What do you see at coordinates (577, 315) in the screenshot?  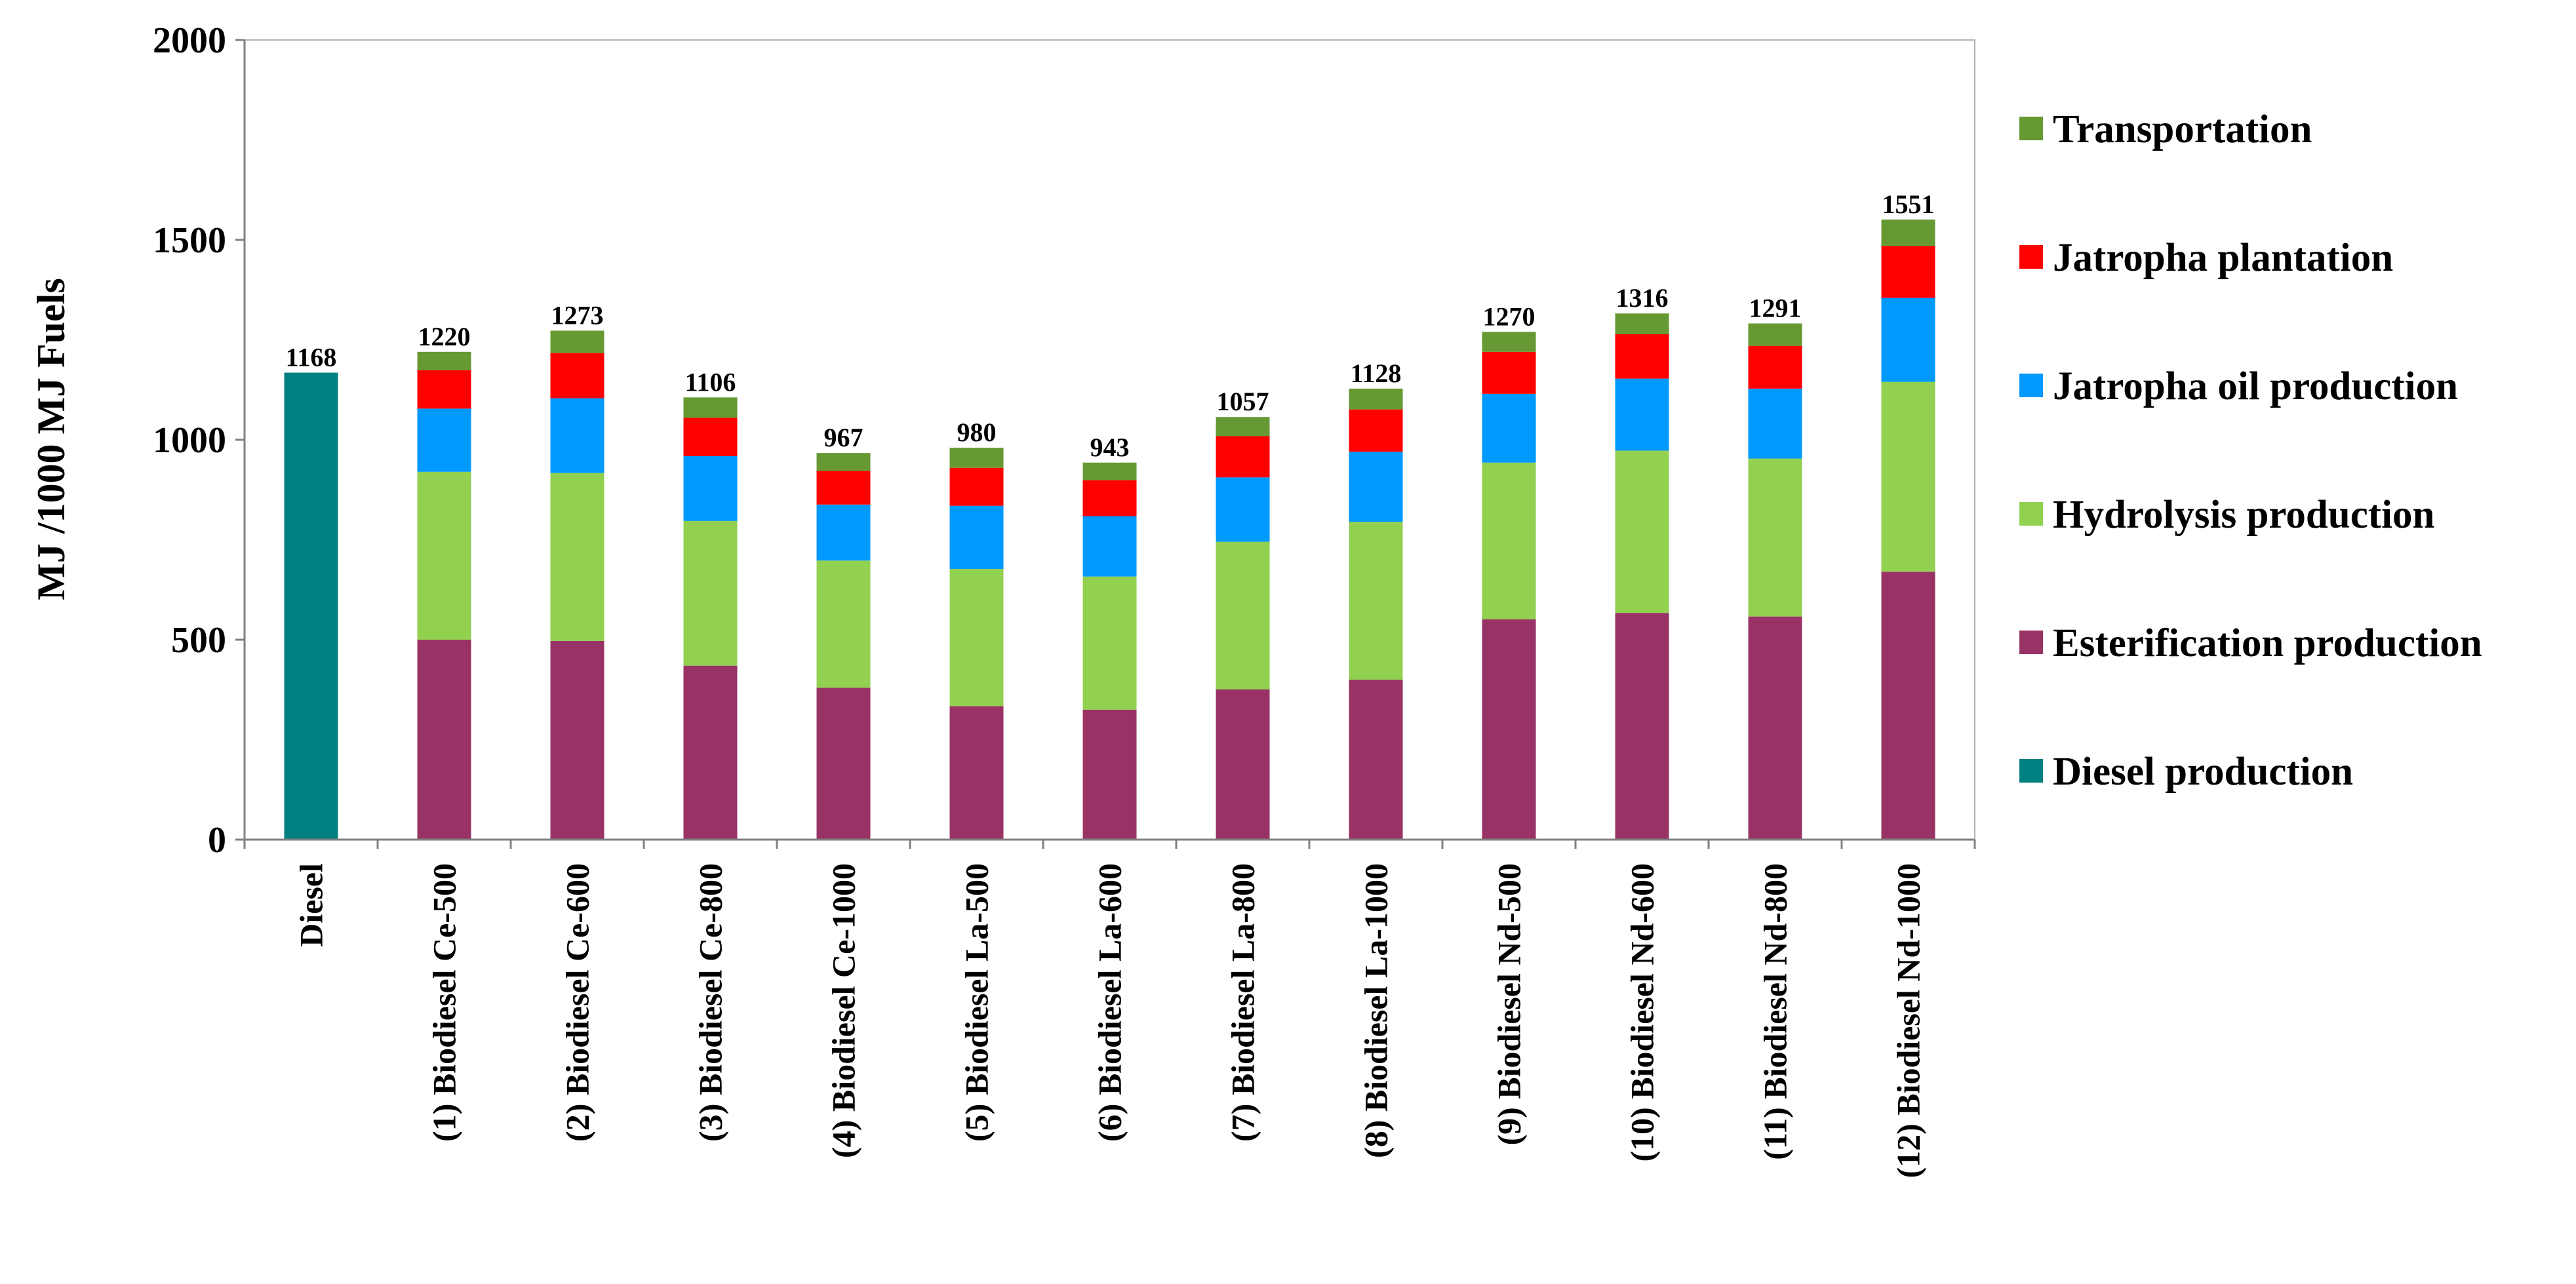 I see `total-data-label: 1273` at bounding box center [577, 315].